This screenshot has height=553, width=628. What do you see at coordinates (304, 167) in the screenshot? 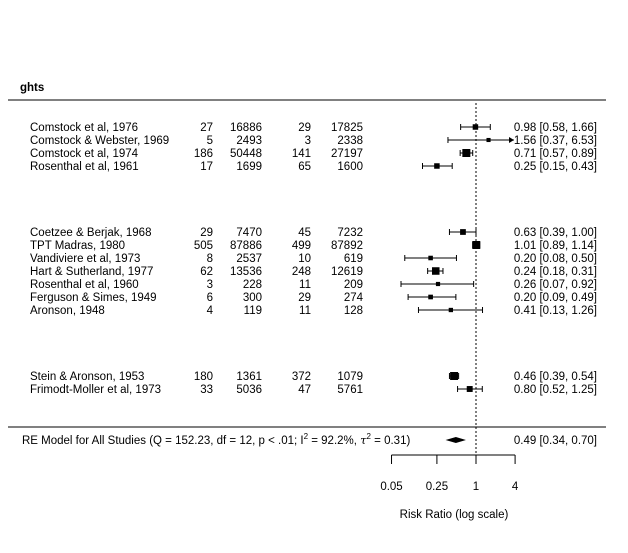
I see `ctrl-events-cell: 65` at bounding box center [304, 167].